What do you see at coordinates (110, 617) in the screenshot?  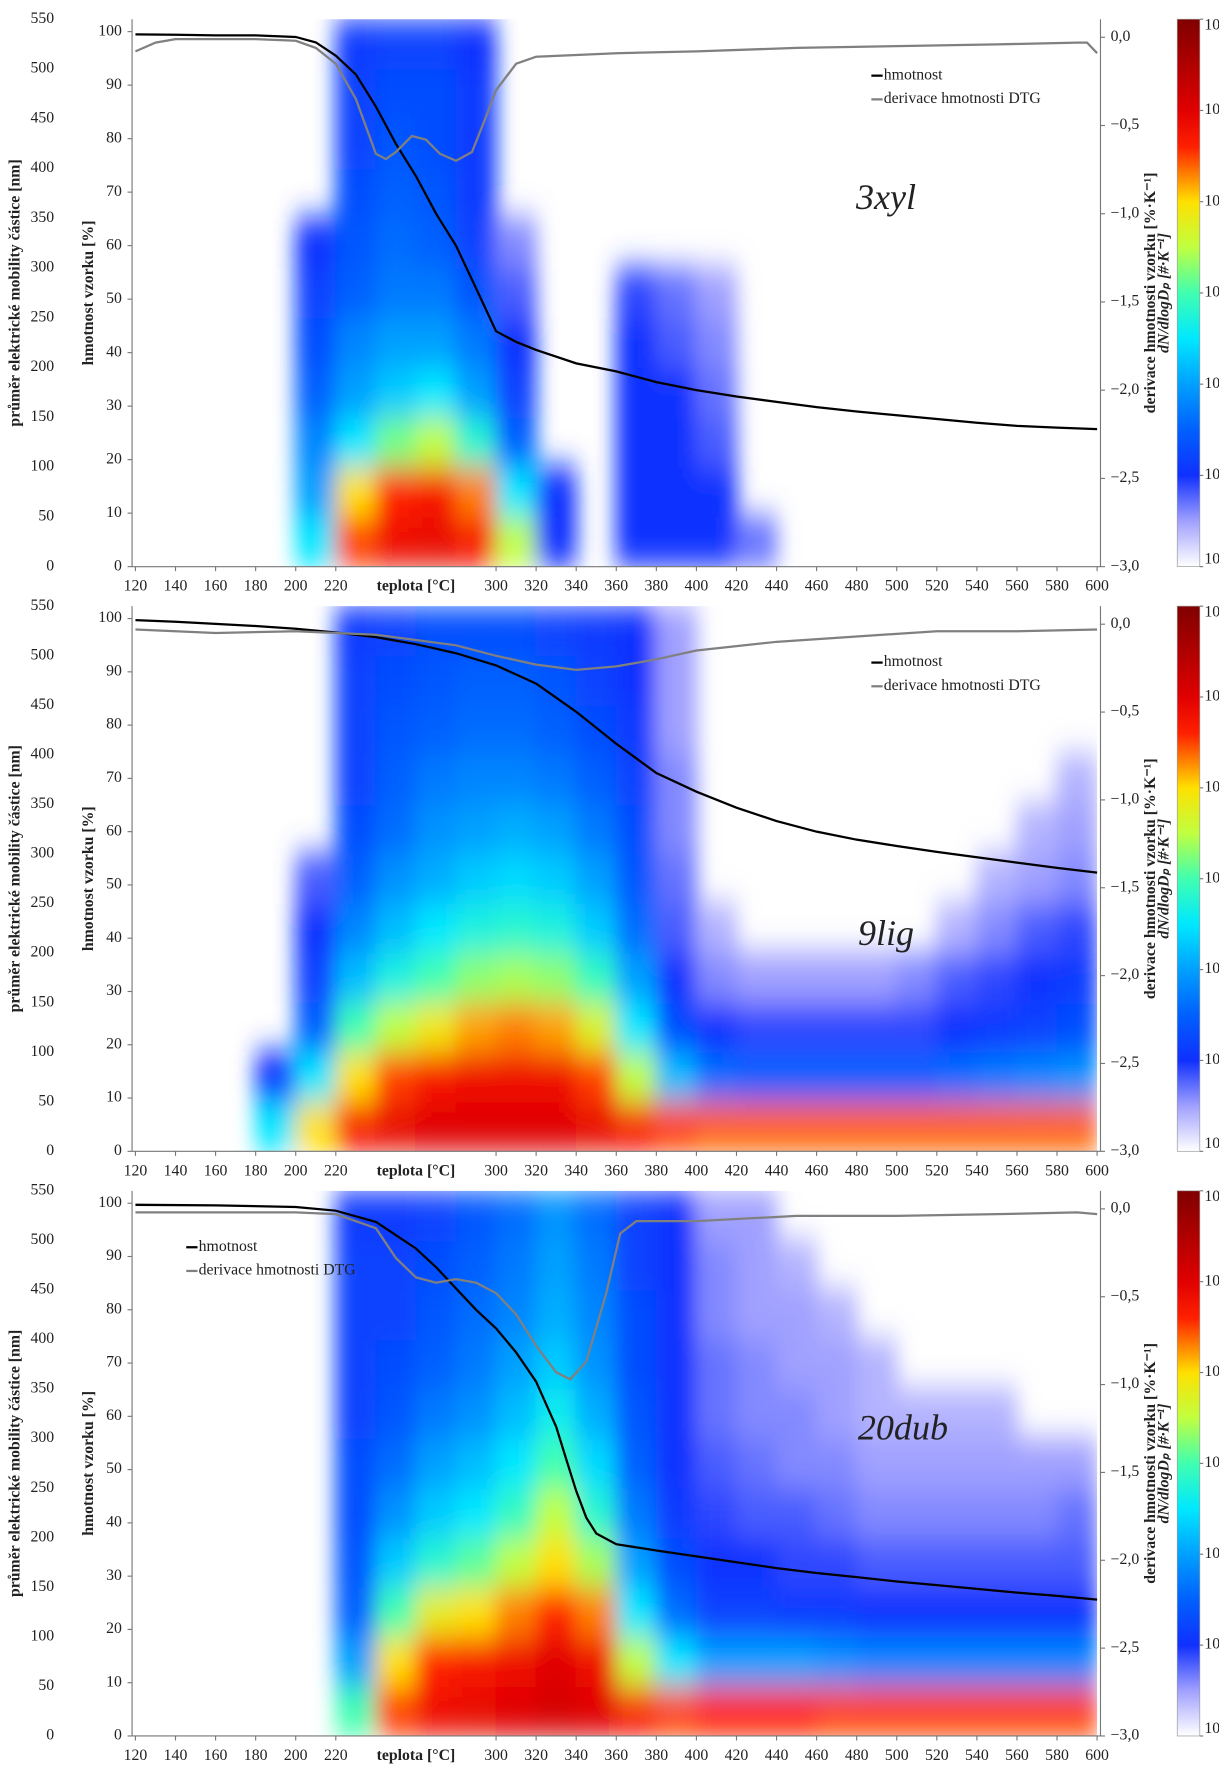 I see `mass-tick-label: 100` at bounding box center [110, 617].